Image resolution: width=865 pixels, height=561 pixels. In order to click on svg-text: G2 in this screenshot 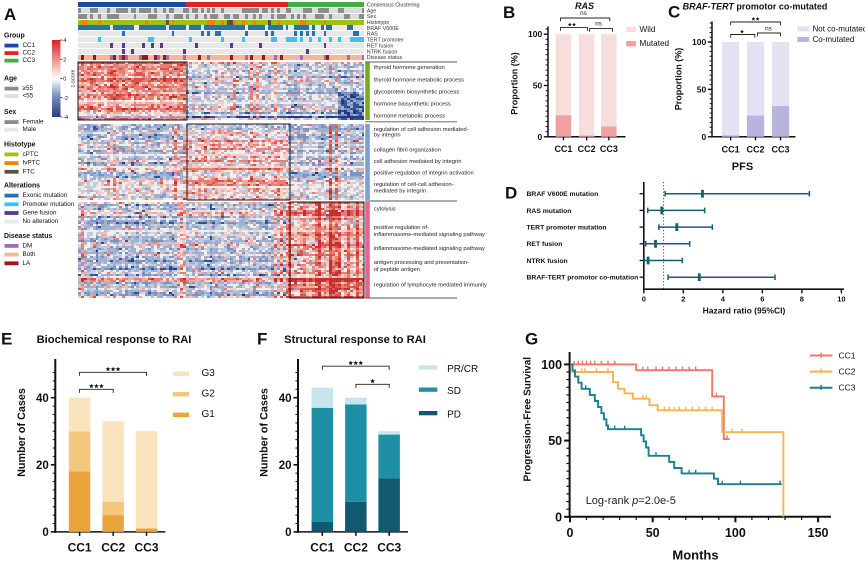, I will do `click(209, 394)`.